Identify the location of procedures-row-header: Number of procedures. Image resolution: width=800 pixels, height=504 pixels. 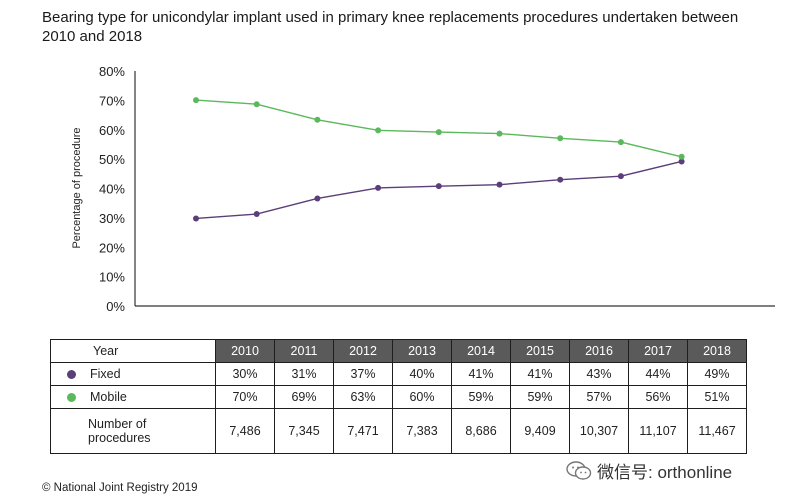
(133, 431).